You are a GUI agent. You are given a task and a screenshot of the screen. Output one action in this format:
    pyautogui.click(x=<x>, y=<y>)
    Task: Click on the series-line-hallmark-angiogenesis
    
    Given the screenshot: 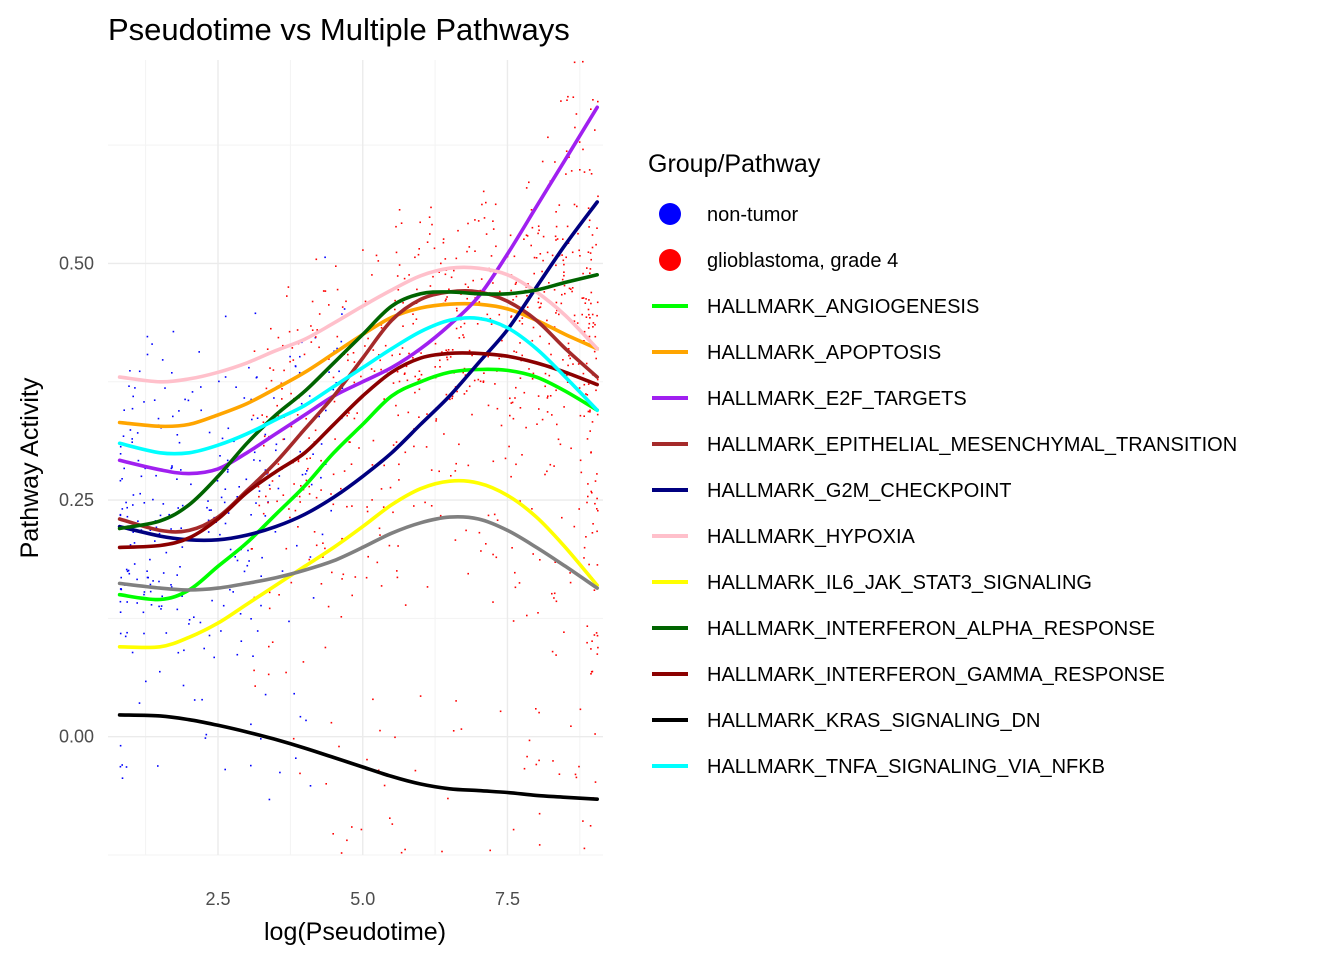 What is the action you would take?
    pyautogui.click(x=358, y=484)
    